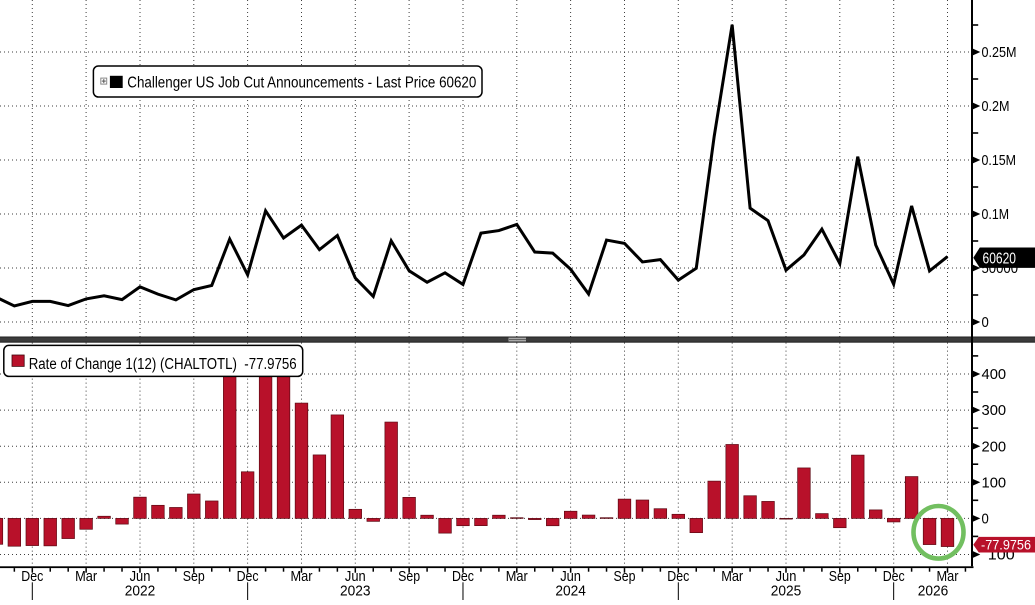 This screenshot has height=605, width=1035. I want to click on svg-text: 0.25M, so click(999, 53).